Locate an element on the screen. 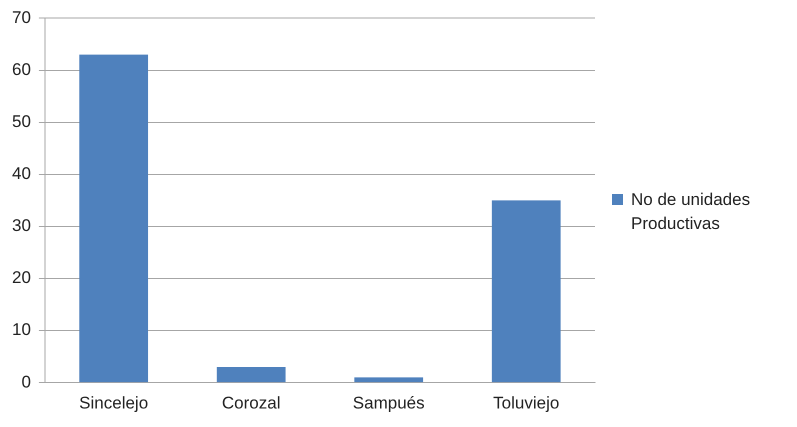 This screenshot has width=797, height=427. x-tick-label: Corozal is located at coordinates (251, 402).